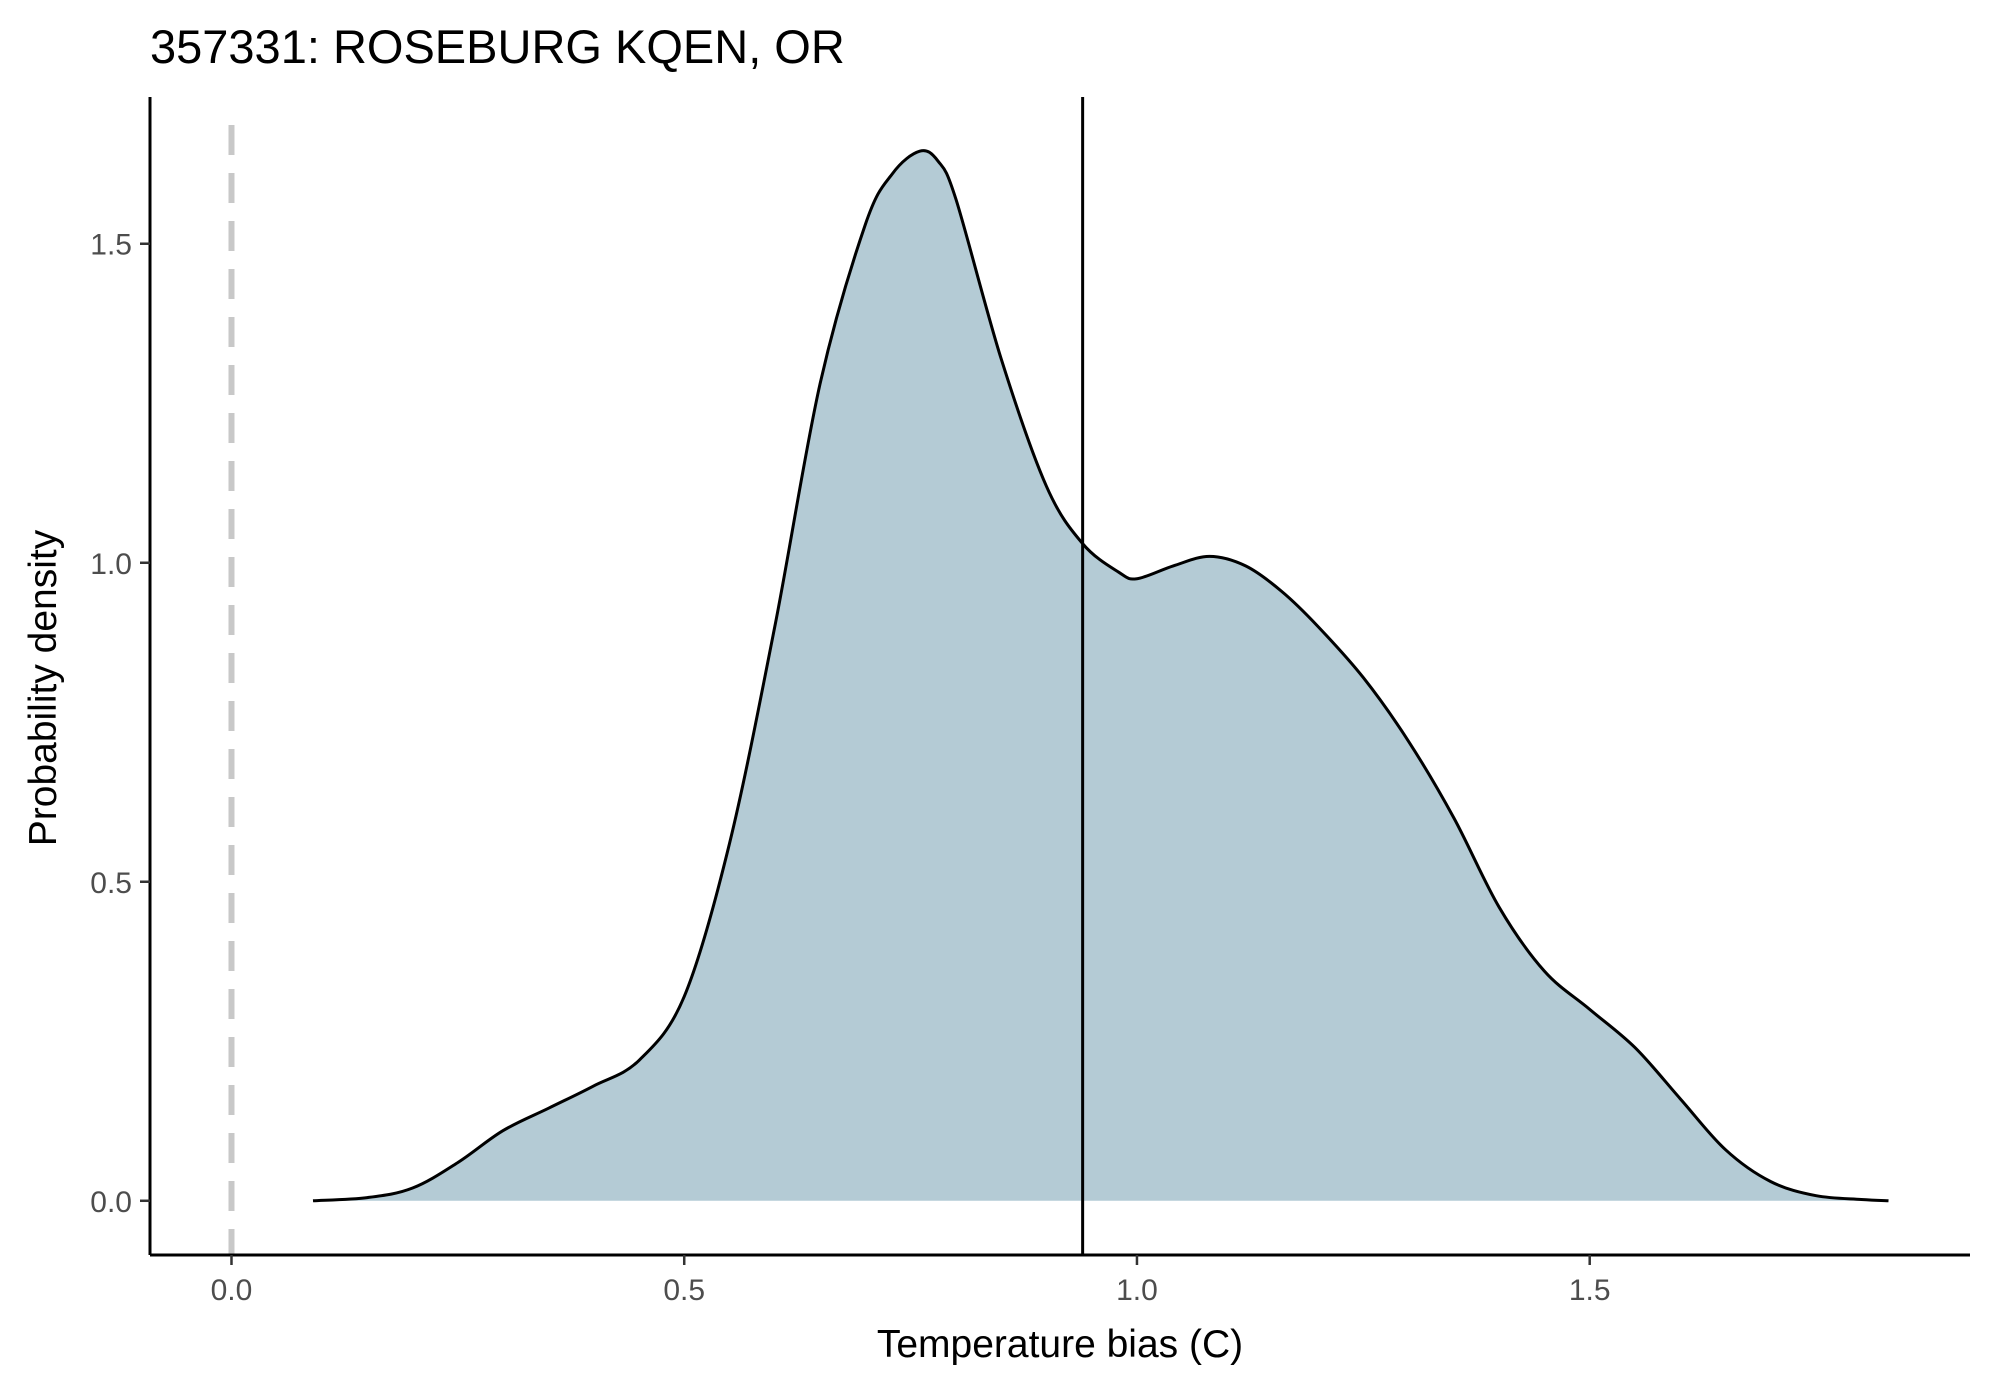 The image size is (1990, 1384). I want to click on y-tick-label: 0.5, so click(111, 883).